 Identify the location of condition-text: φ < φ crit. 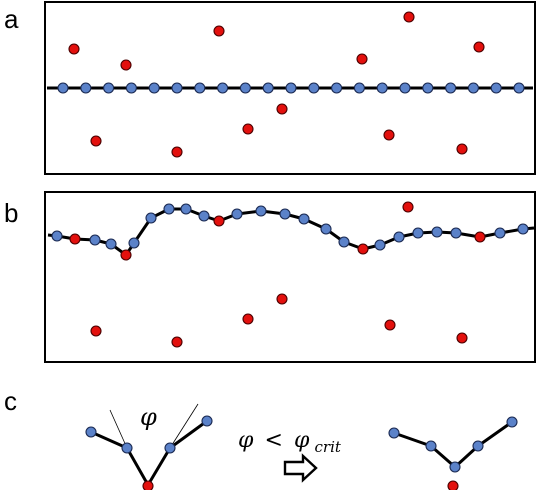
(290, 442).